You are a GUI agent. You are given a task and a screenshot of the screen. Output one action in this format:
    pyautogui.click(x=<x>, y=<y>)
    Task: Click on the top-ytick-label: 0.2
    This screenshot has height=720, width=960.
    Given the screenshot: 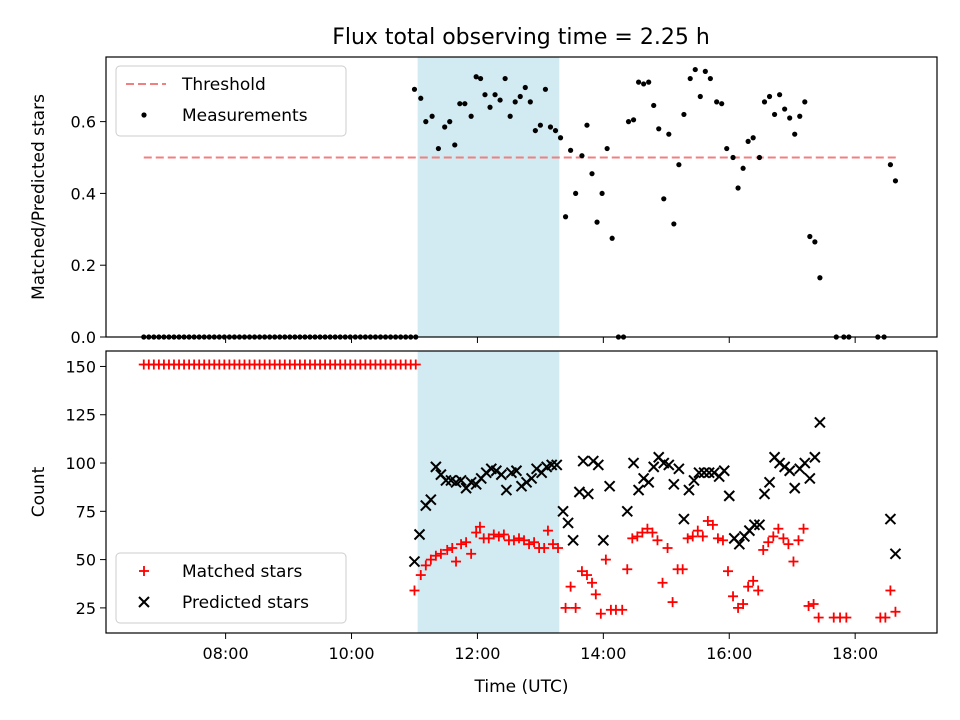 What is the action you would take?
    pyautogui.click(x=83, y=265)
    